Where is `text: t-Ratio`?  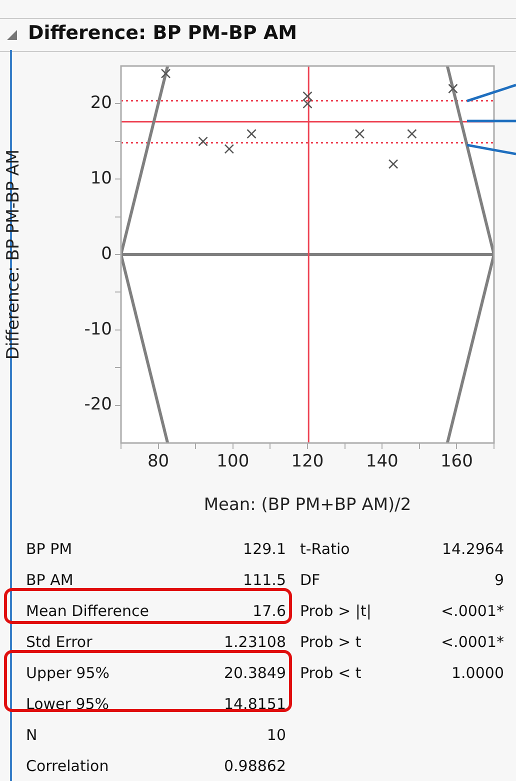
text: t-Ratio is located at coordinates (325, 549).